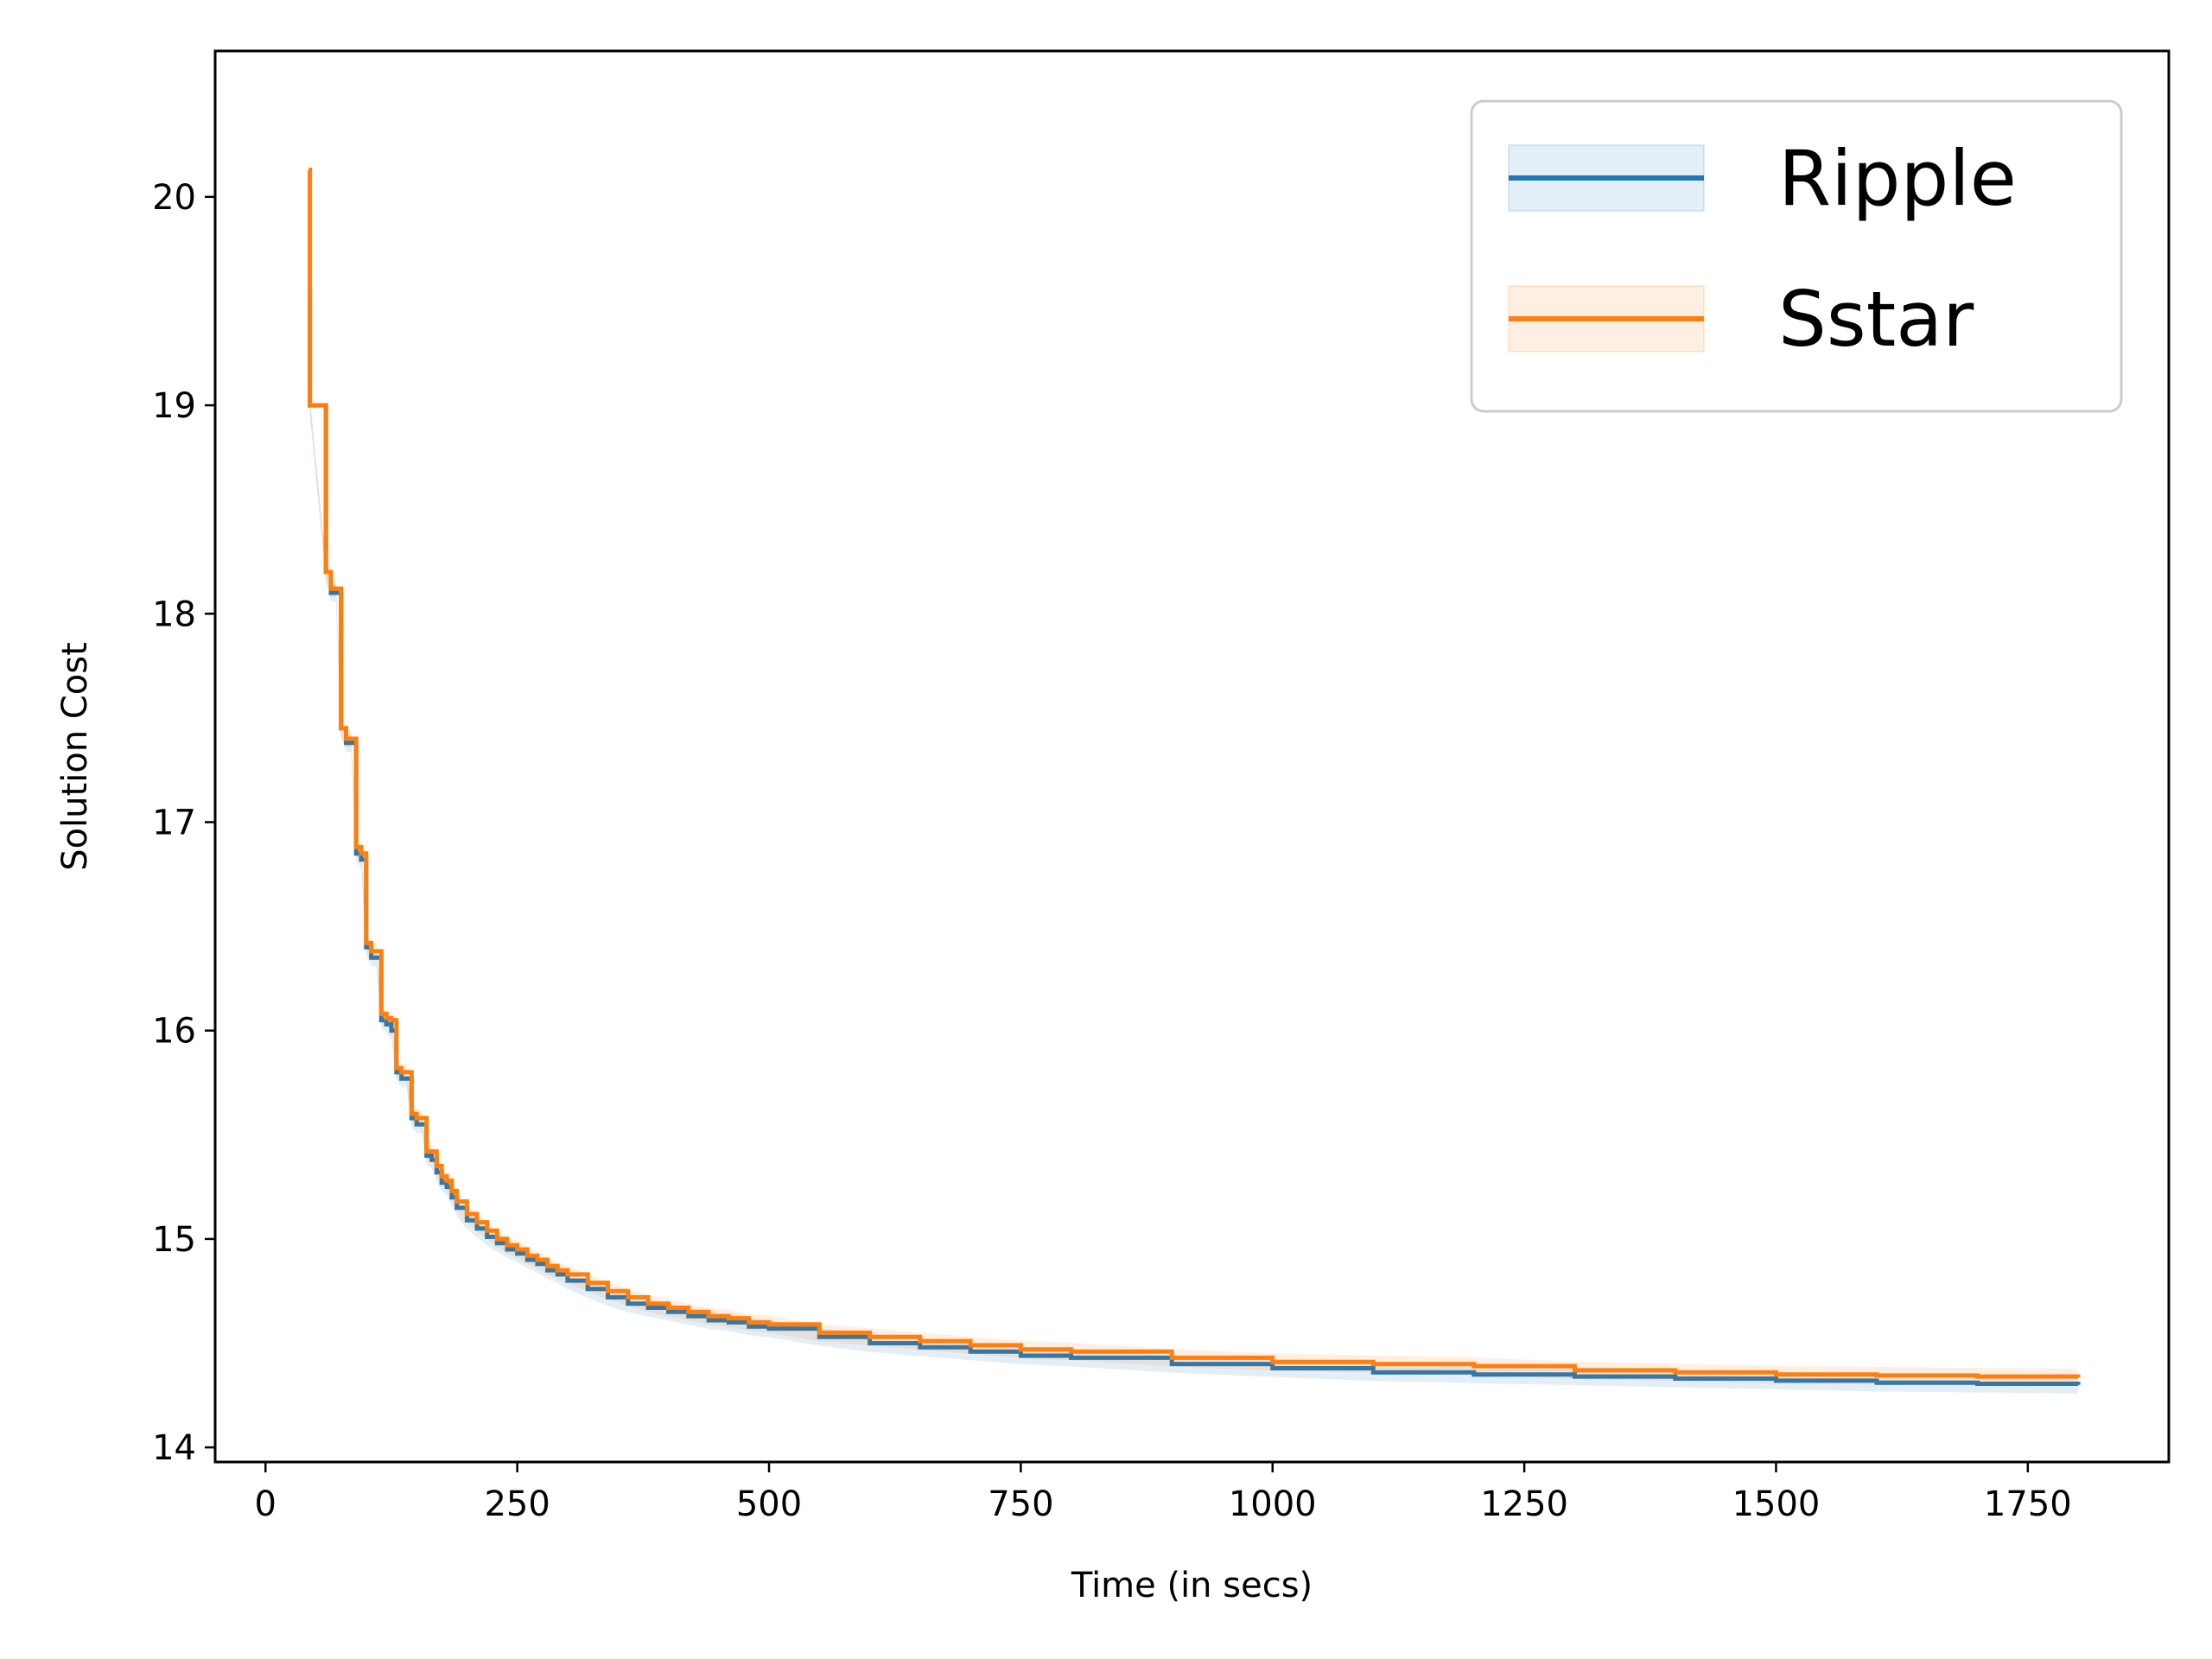  I want to click on legend-label: Ripple, so click(1897, 178).